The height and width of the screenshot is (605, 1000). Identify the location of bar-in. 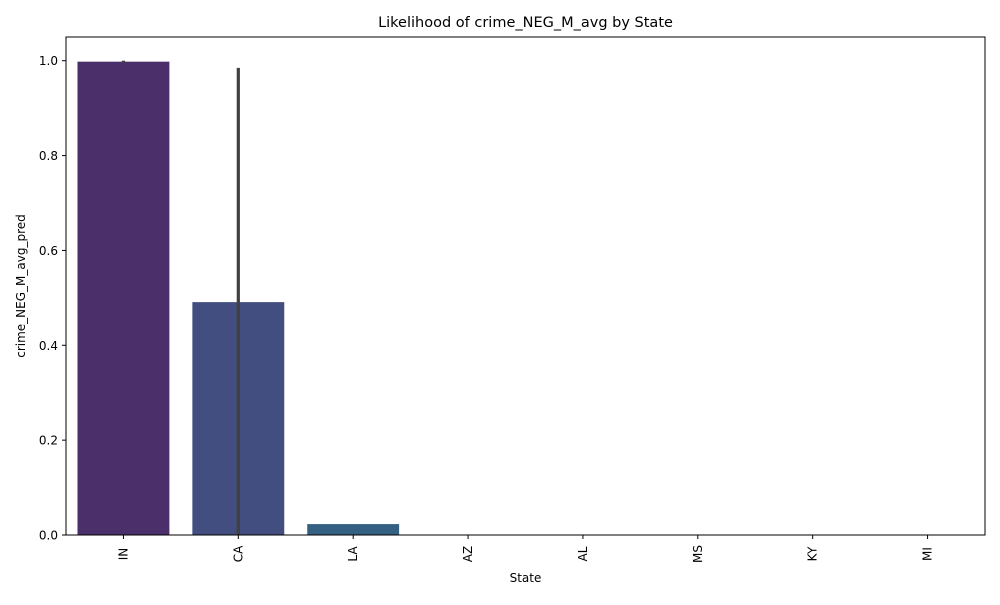
(123, 298).